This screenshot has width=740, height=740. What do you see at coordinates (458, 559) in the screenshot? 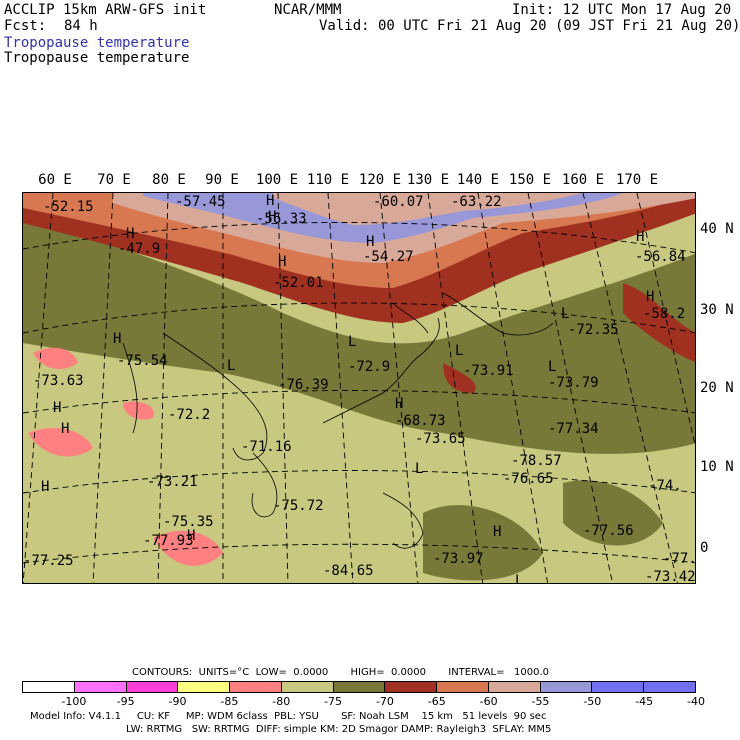
I see `temperature-label: -73.97` at bounding box center [458, 559].